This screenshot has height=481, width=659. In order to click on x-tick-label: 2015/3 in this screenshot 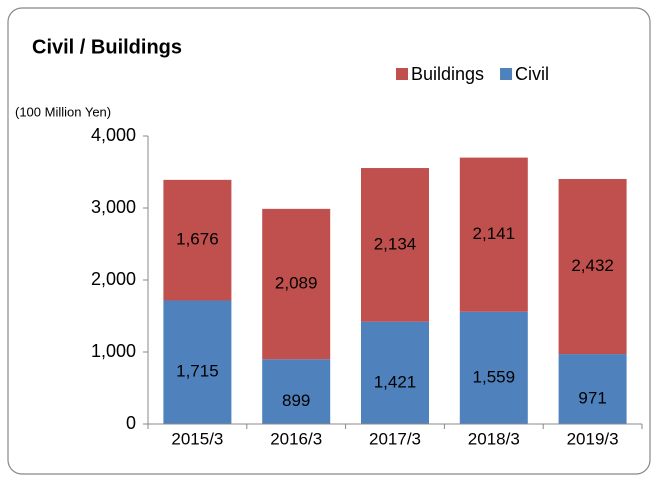, I will do `click(197, 438)`.